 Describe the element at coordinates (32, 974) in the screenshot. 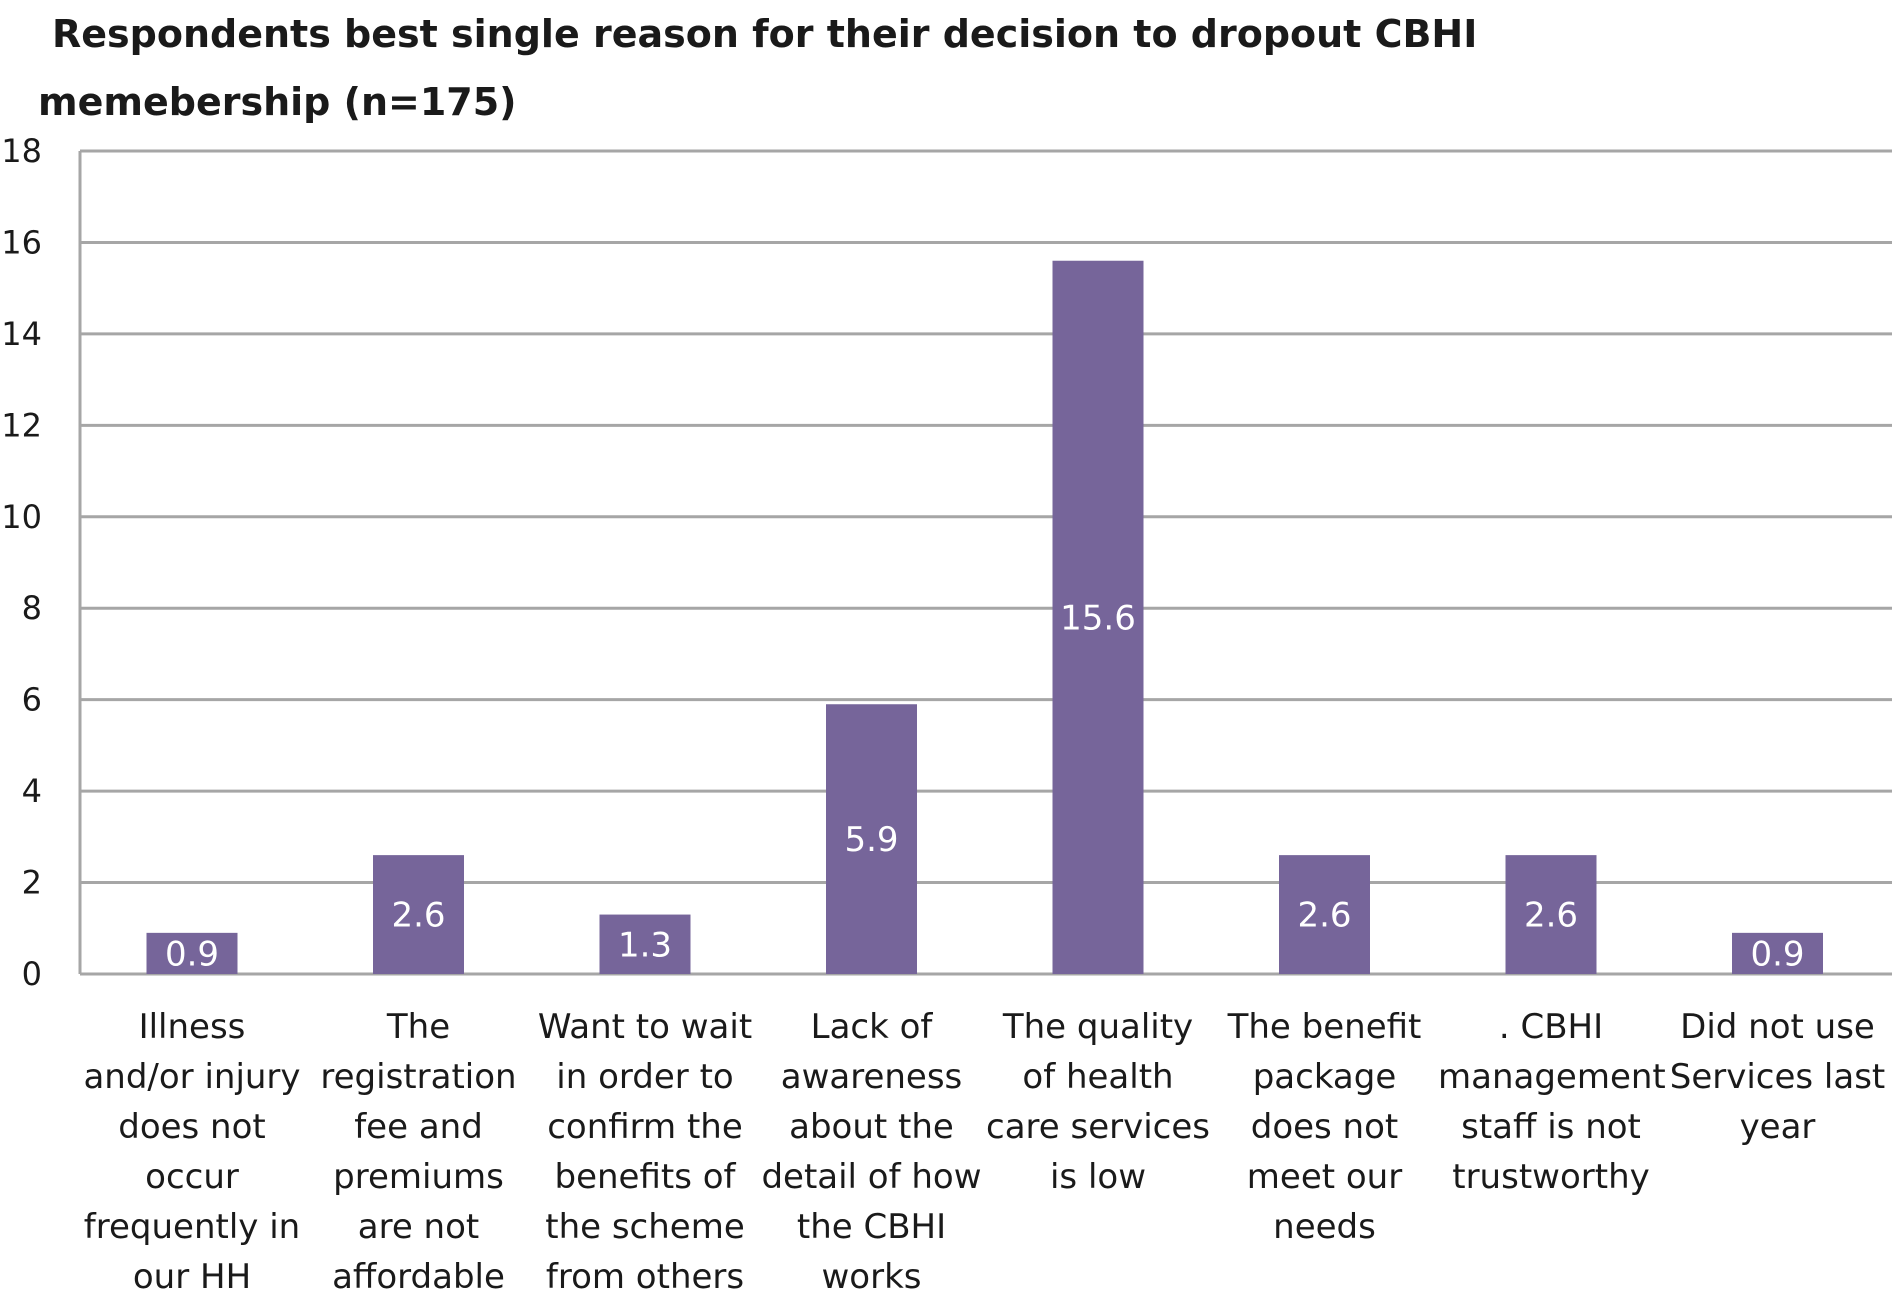

I see `y-tick-label: 0` at that location.